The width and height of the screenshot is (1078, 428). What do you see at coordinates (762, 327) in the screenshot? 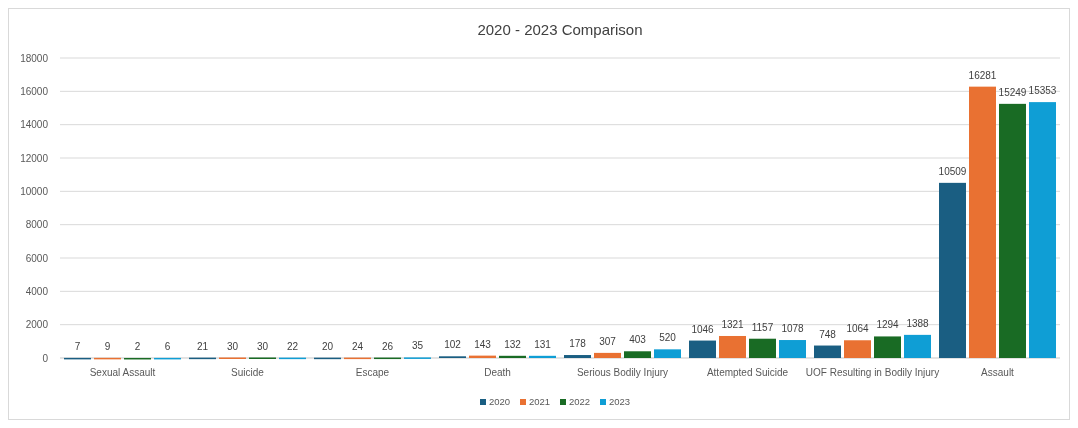
I see `data-label: 1157` at bounding box center [762, 327].